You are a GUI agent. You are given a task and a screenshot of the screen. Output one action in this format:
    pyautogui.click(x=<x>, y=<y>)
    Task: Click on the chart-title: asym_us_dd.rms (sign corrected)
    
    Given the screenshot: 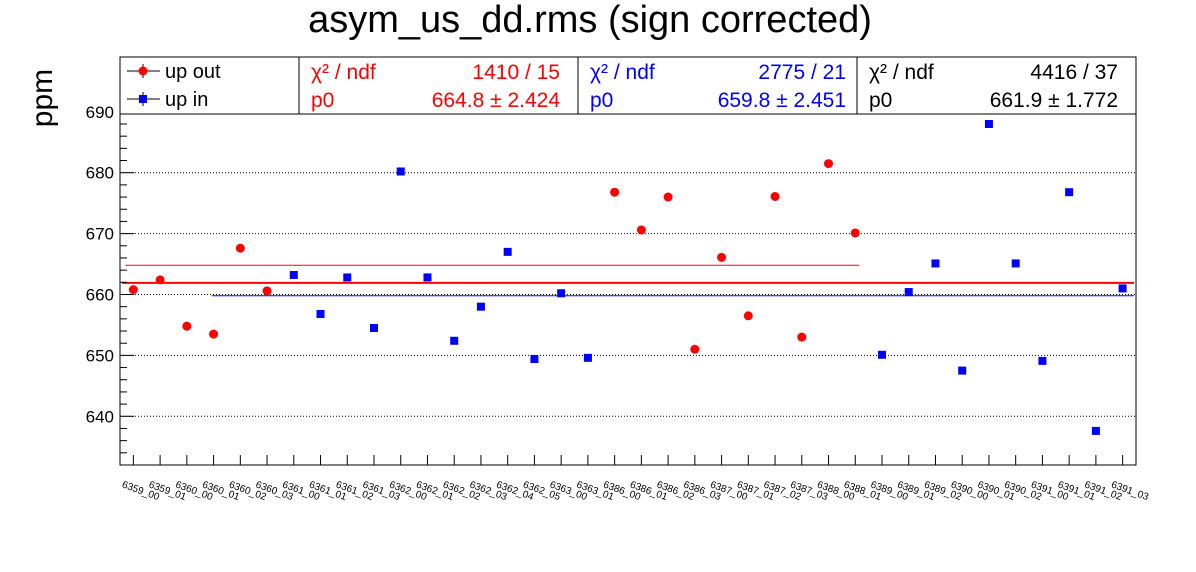 What is the action you would take?
    pyautogui.click(x=590, y=20)
    